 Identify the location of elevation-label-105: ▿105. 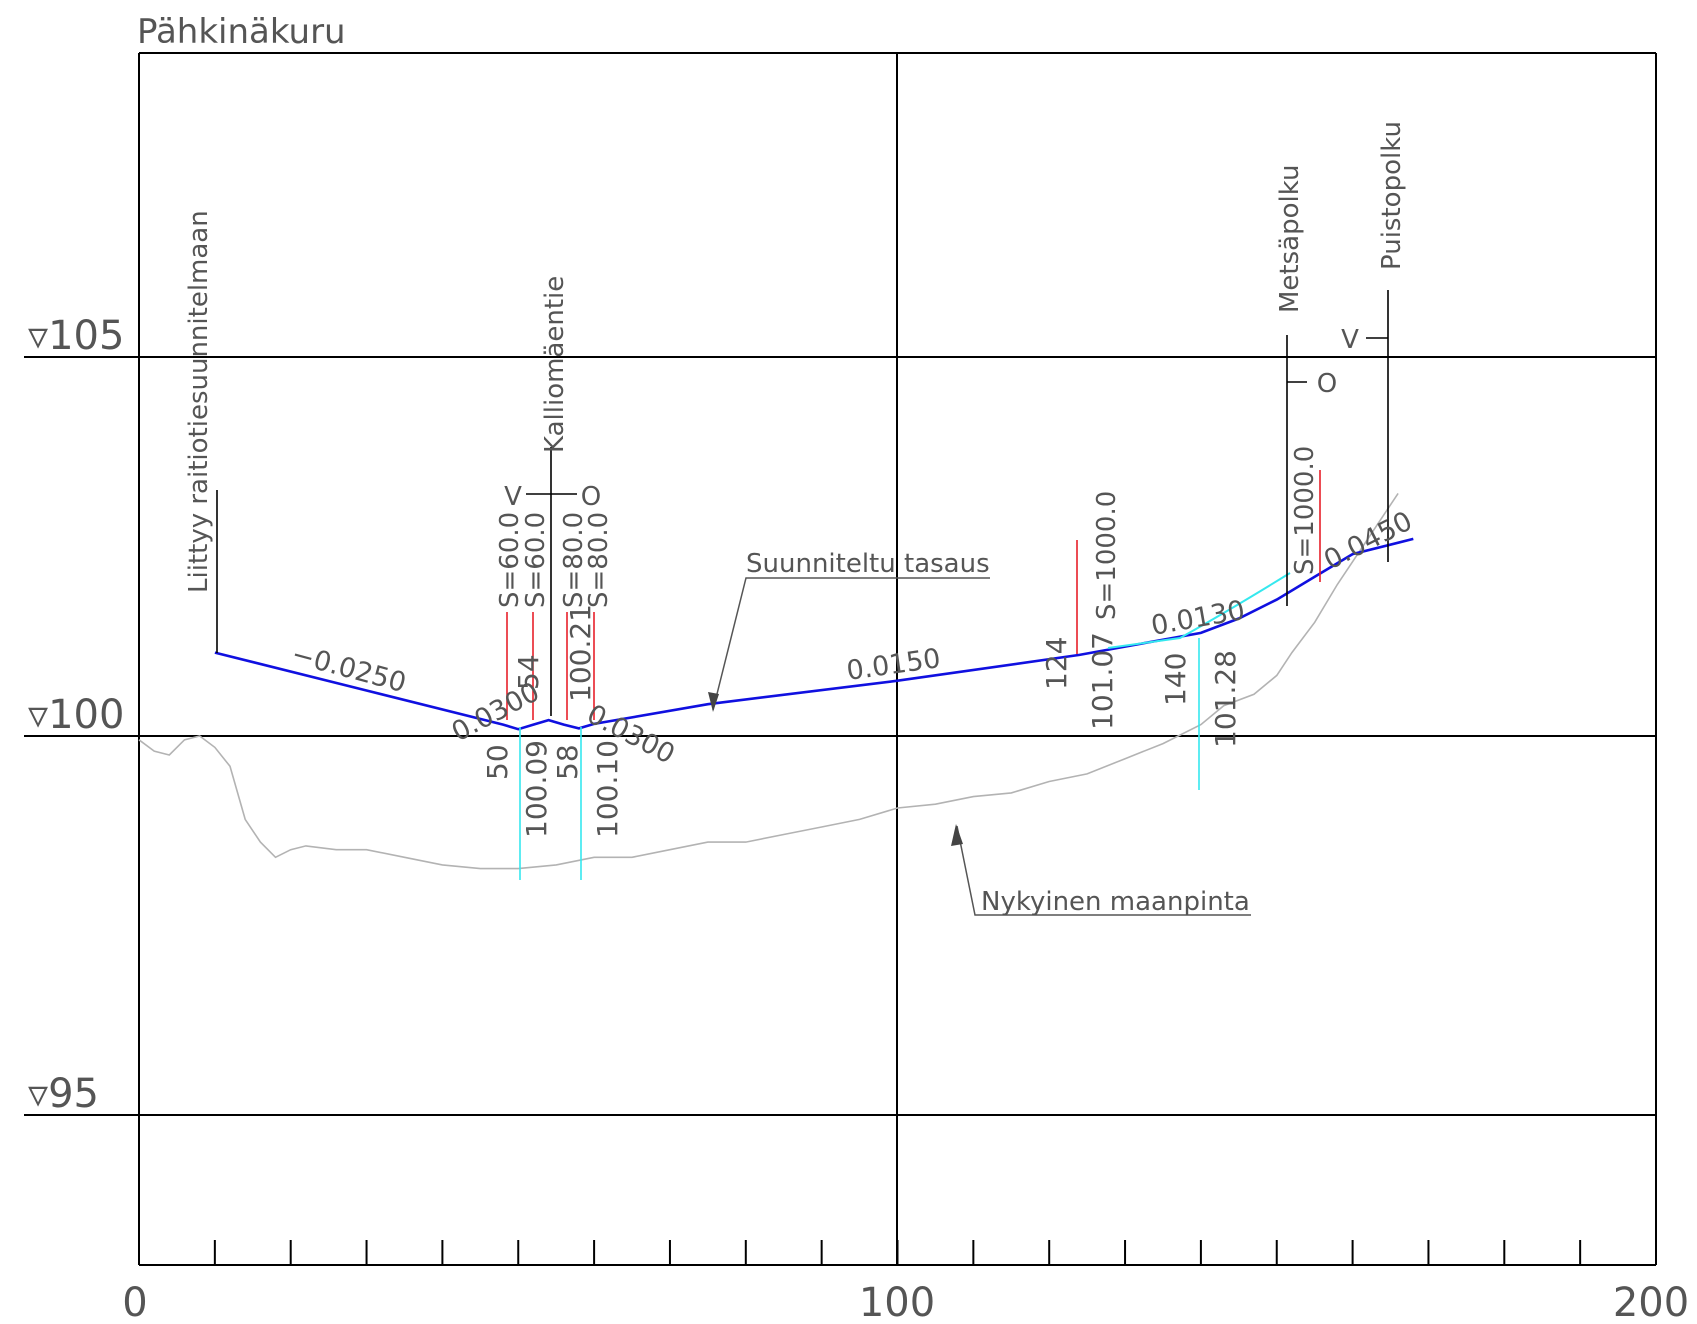
(76, 336).